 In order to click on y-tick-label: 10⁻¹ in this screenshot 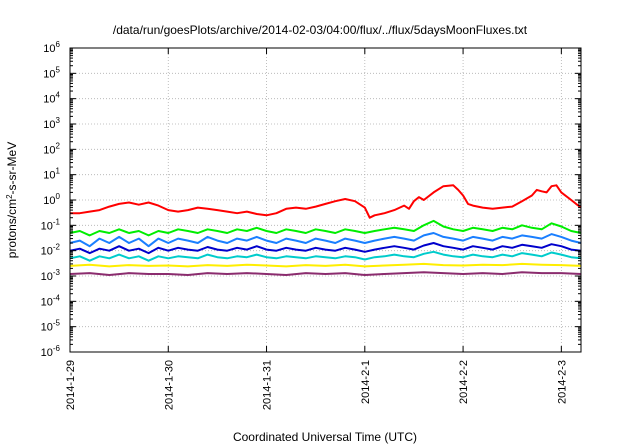, I will do `click(51, 224)`.